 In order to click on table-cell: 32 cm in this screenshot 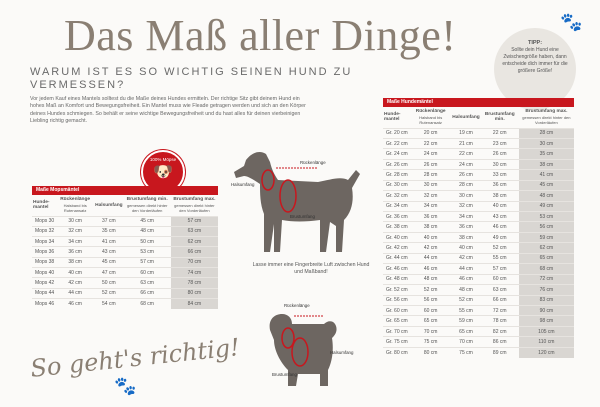, I will do `click(75, 231)`.